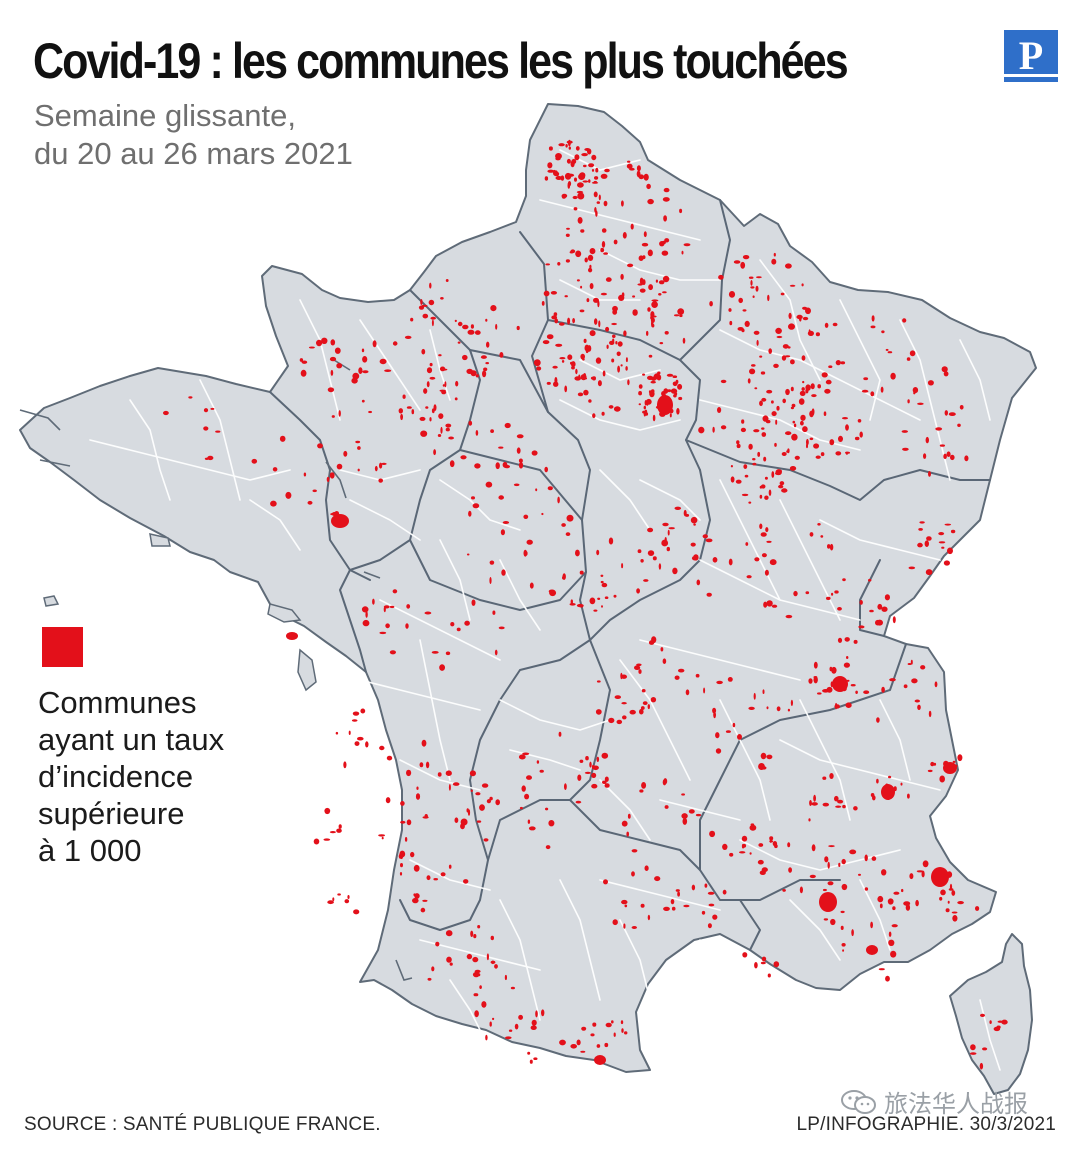 The width and height of the screenshot is (1080, 1151). I want to click on watermark: 旅法华人战报, so click(934, 1101).